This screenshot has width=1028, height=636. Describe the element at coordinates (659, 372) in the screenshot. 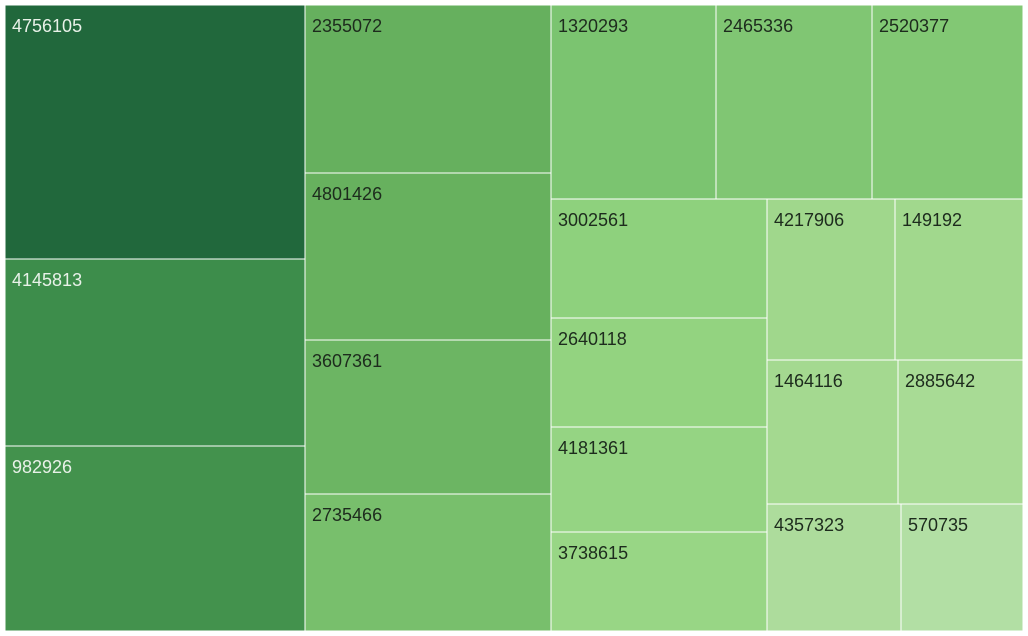

I see `treemap-tile: 2640118` at that location.